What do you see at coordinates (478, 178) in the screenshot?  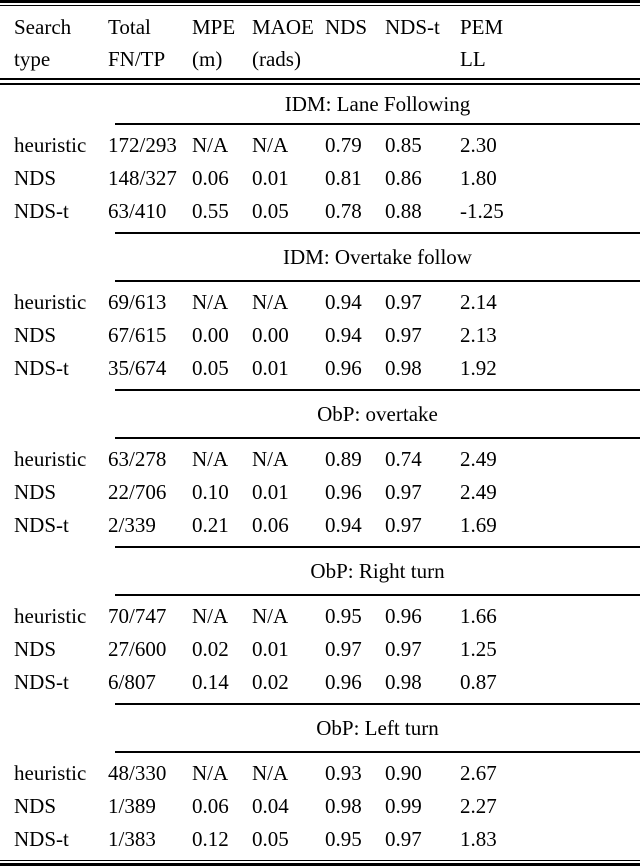 I see `cell-pem-ll: 1.80` at bounding box center [478, 178].